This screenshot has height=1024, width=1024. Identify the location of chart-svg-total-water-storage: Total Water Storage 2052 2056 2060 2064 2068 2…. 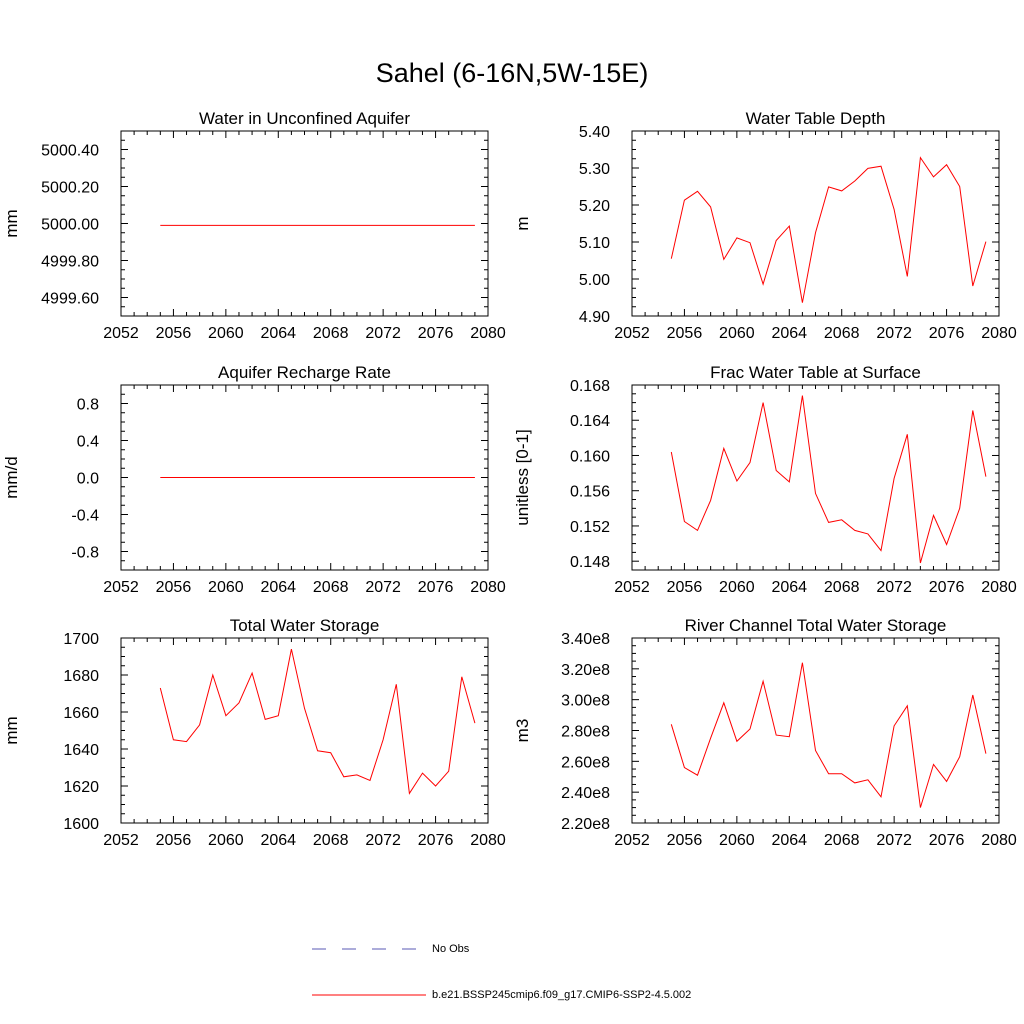
(254, 732).